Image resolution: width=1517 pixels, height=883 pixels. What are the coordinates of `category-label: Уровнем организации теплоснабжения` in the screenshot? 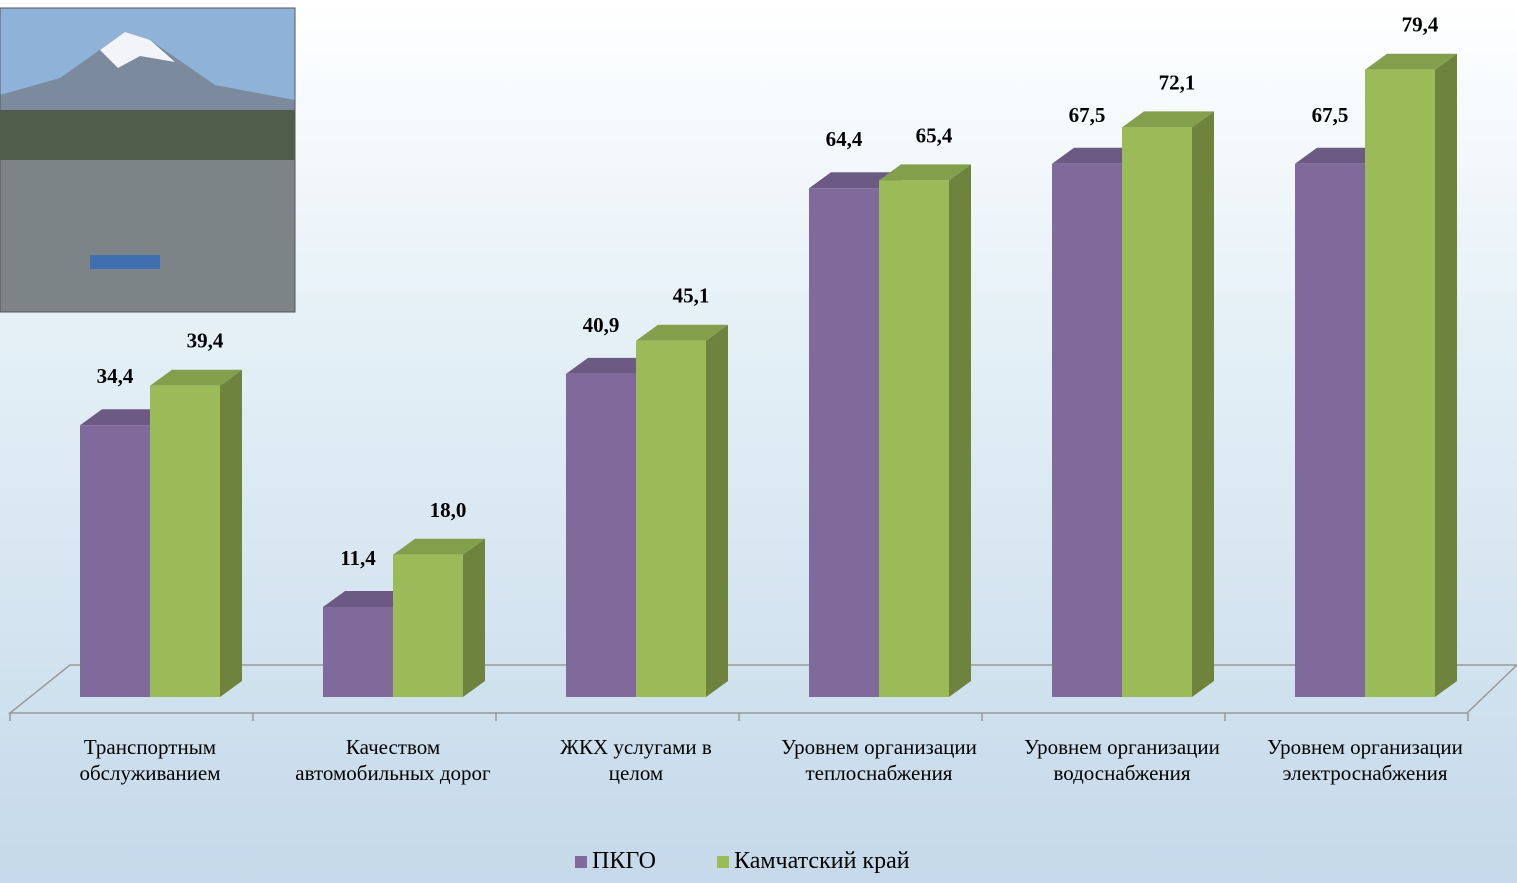 It's located at (879, 760).